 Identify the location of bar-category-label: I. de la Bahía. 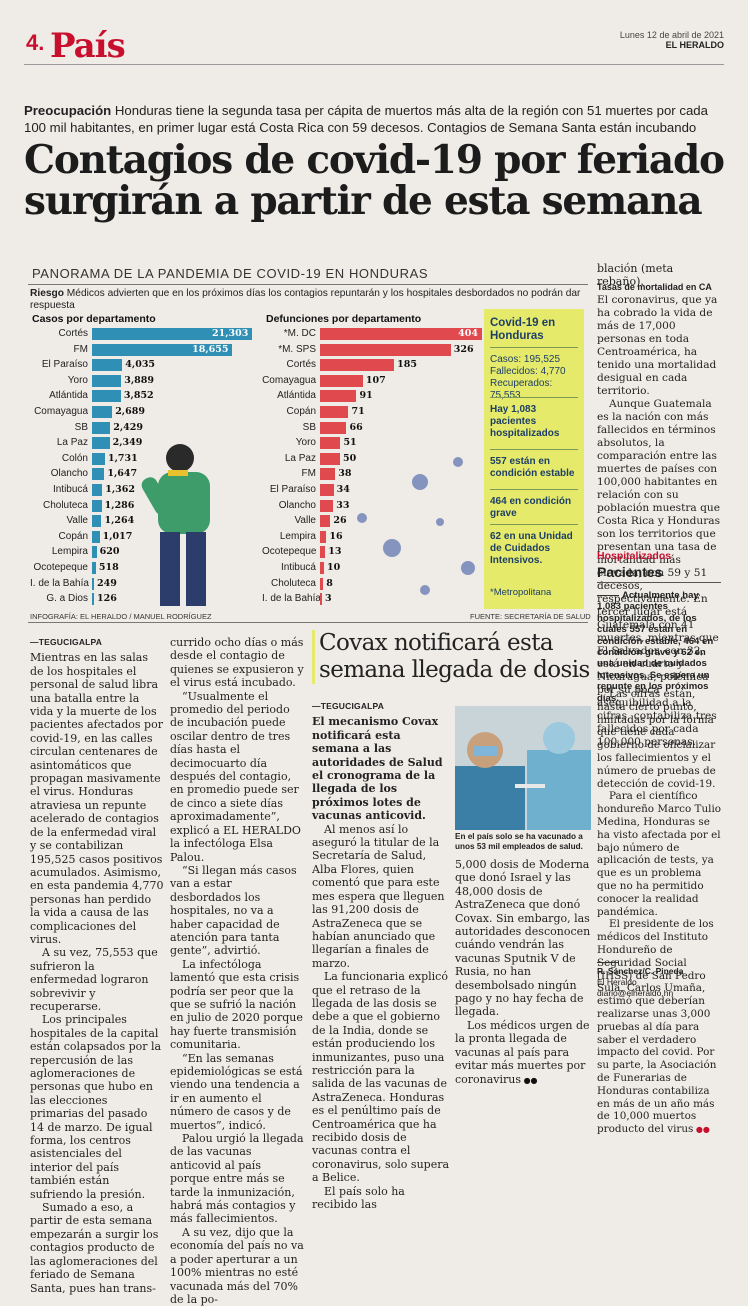
(291, 599).